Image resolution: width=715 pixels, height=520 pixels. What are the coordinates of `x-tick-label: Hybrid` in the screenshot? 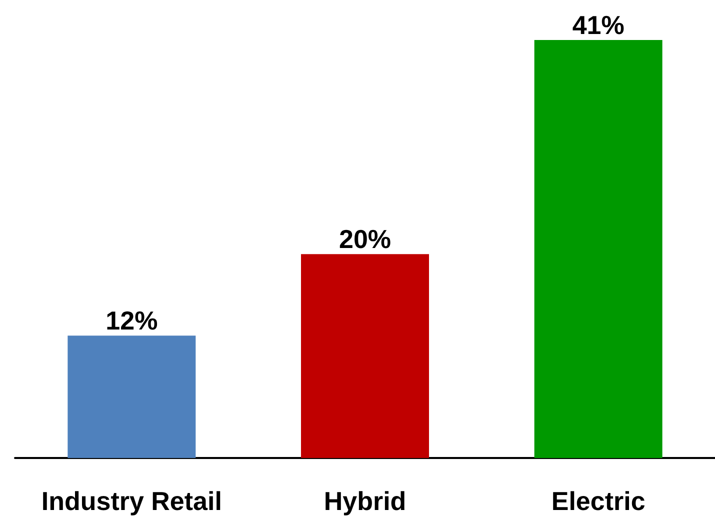 It's located at (365, 501).